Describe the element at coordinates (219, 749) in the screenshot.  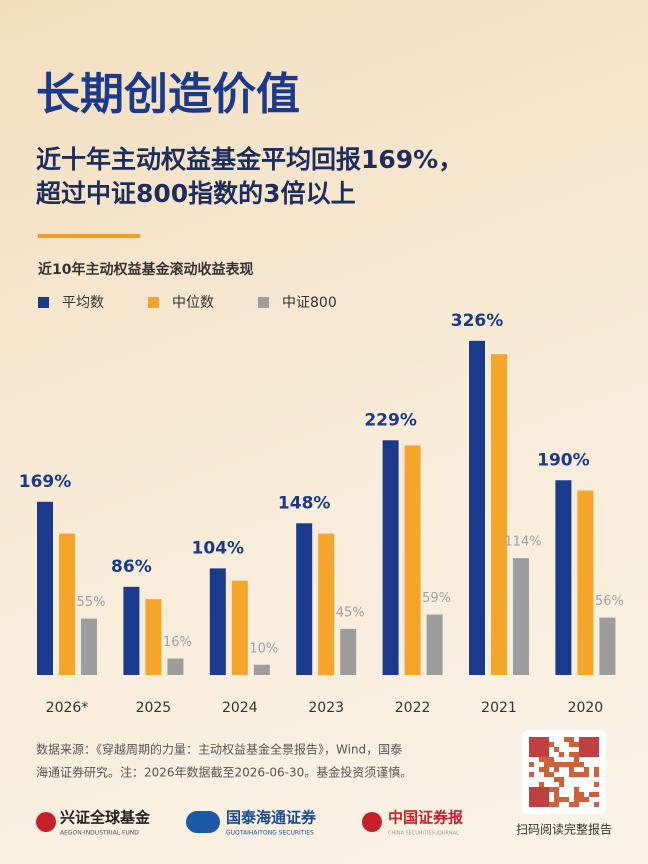
I see `source: 数据来源：《穿越周期的力量：主动权益基金全景报告》，Wind，国泰` at that location.